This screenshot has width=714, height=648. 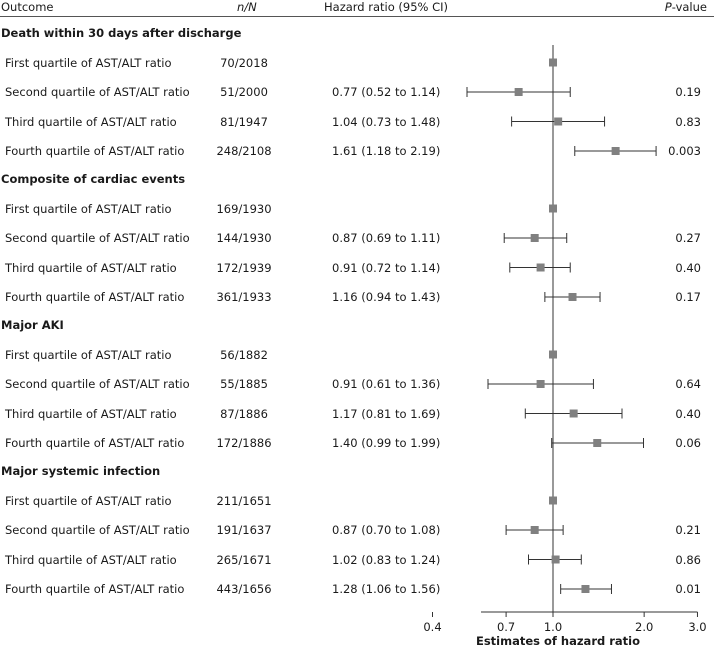 I want to click on p-value-header-suffix: -value, so click(x=689, y=7).